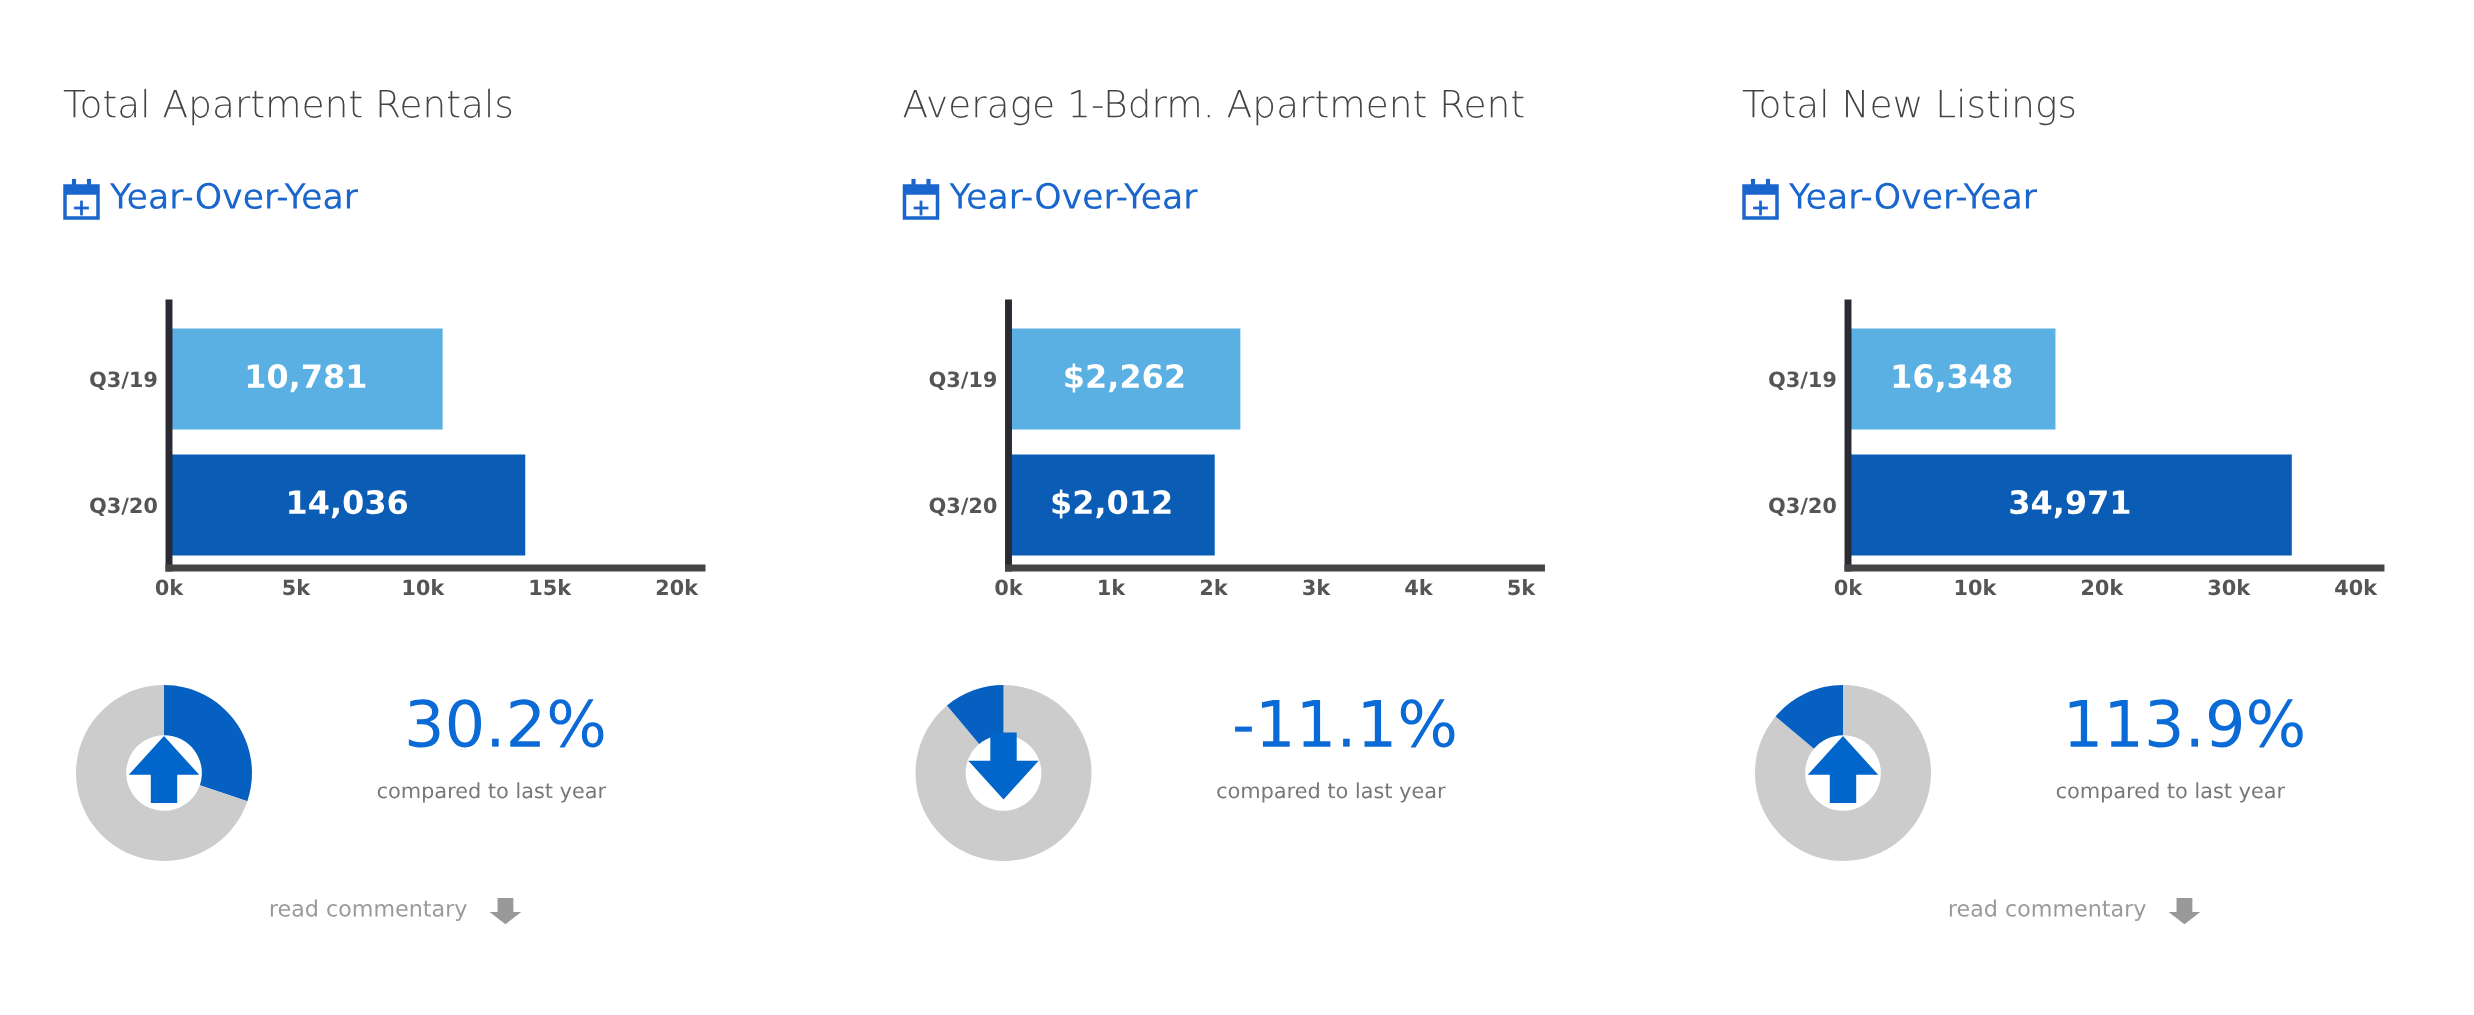 The height and width of the screenshot is (1015, 2474). What do you see at coordinates (306, 378) in the screenshot?
I see `data-label: 10,781` at bounding box center [306, 378].